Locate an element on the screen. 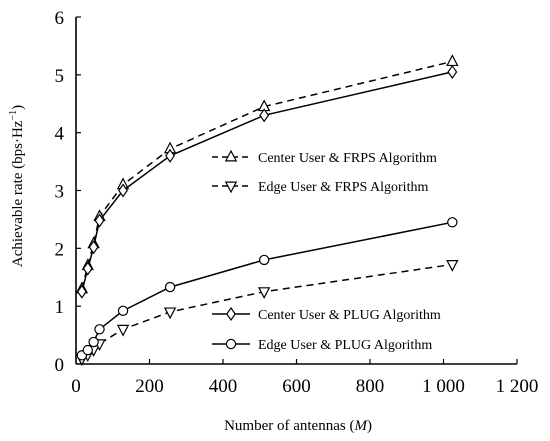  x-tick-label: 1 200 is located at coordinates (517, 386).